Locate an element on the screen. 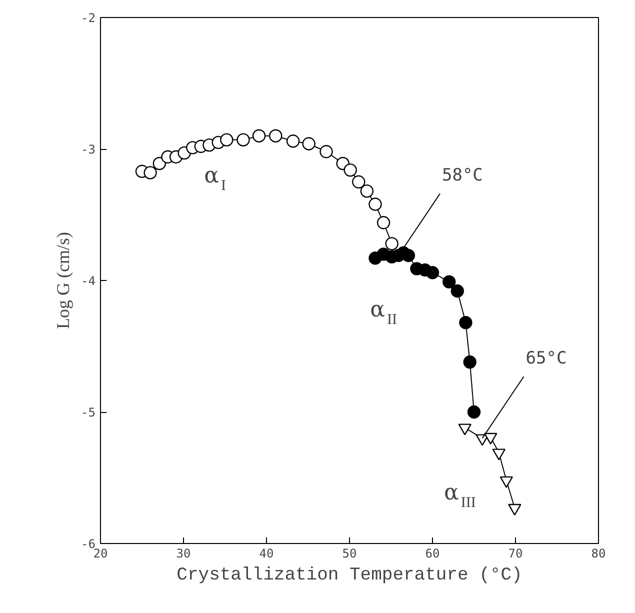 The image size is (635, 613). y-tick-label: -5 is located at coordinates (88, 413).